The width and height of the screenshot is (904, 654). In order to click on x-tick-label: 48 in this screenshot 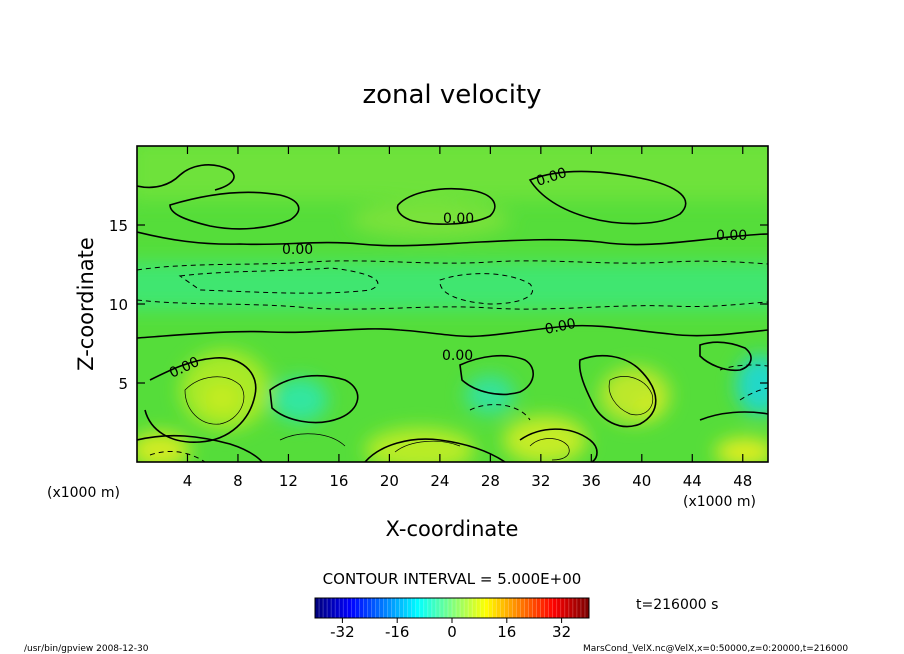, I will do `click(742, 481)`.